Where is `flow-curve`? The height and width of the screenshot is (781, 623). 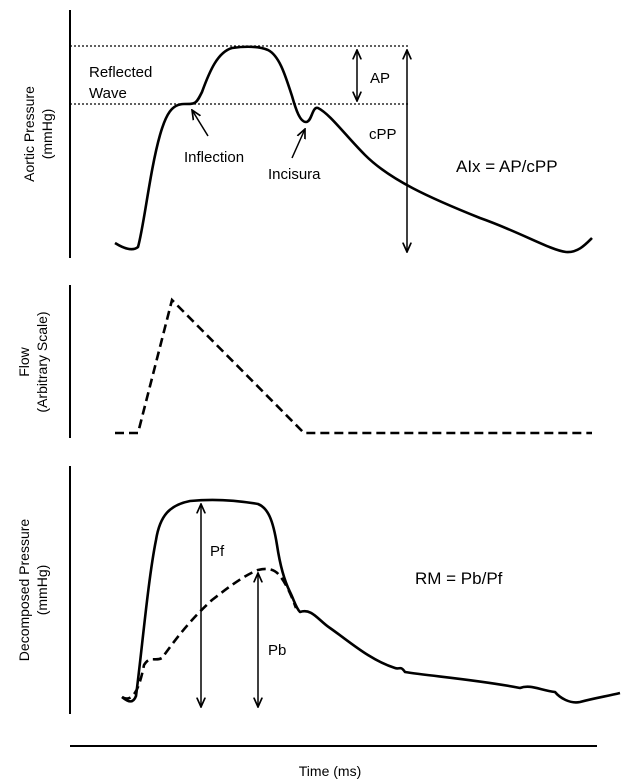
flow-curve is located at coordinates (353, 366).